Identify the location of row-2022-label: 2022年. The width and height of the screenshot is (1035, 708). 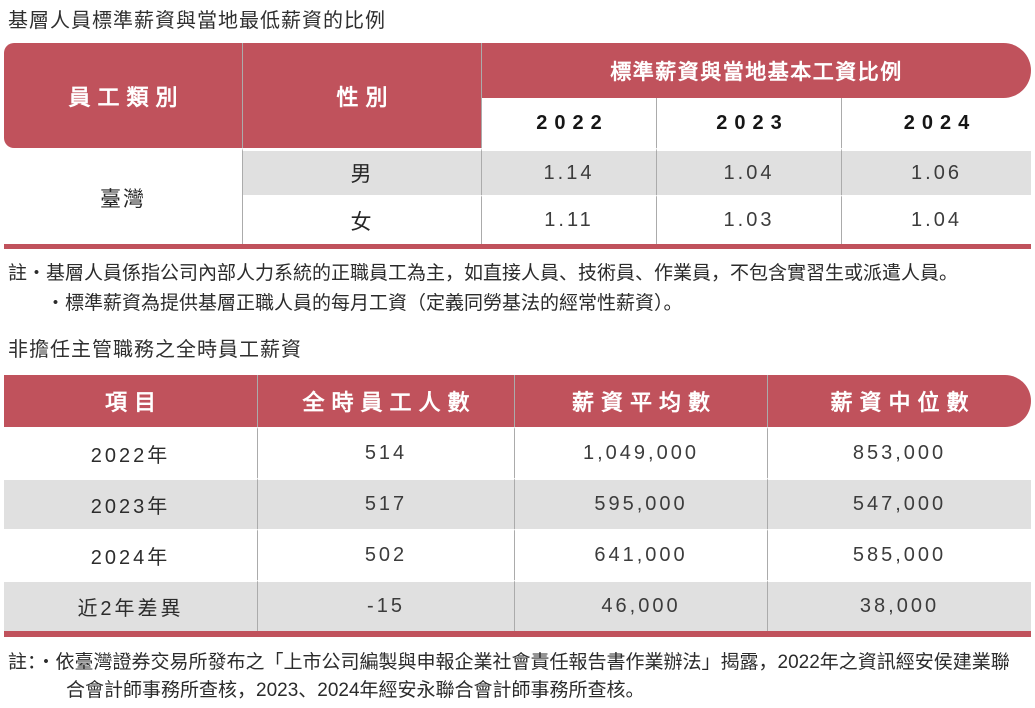
(131, 452).